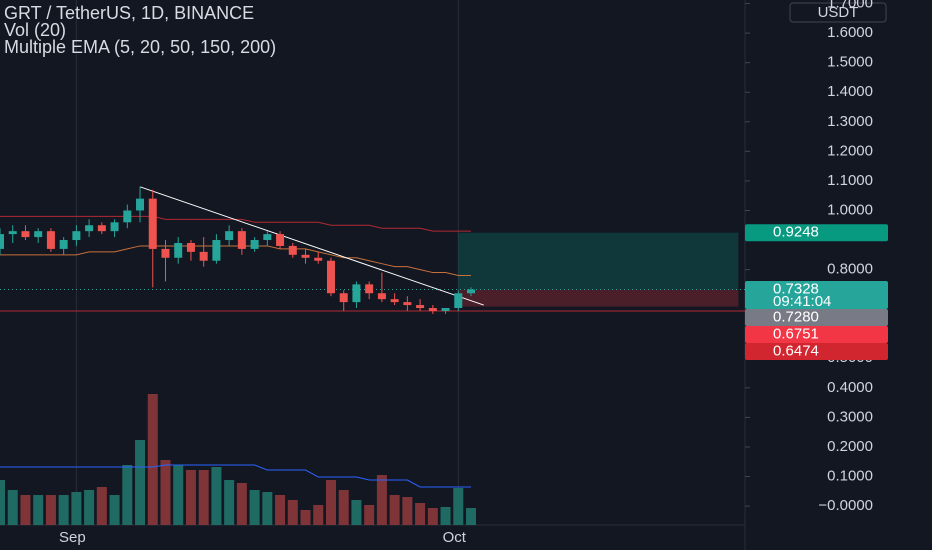 This screenshot has height=550, width=932. Describe the element at coordinates (850, 91) in the screenshot. I see `y-tick-label: 1.4000` at that location.